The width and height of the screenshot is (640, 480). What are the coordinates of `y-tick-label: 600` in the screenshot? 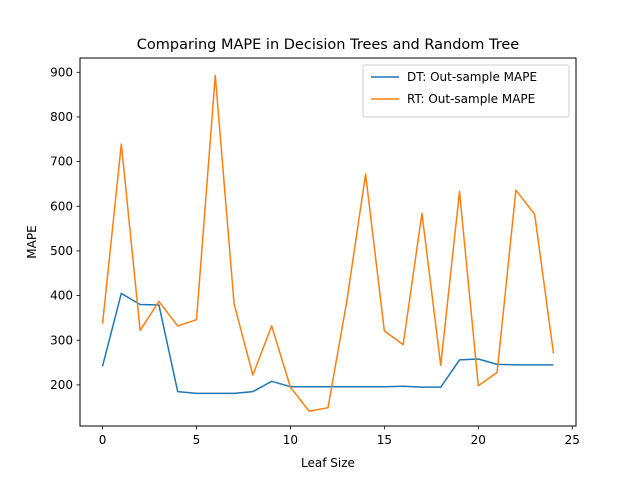 It's located at (61, 206).